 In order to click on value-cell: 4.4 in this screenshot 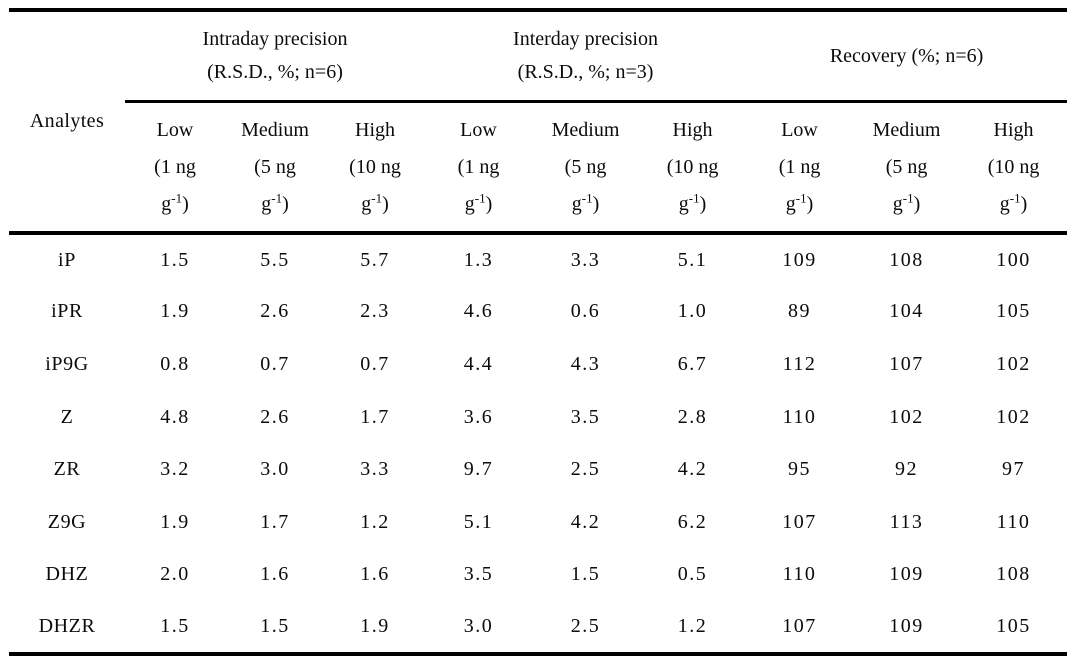, I will do `click(478, 363)`.